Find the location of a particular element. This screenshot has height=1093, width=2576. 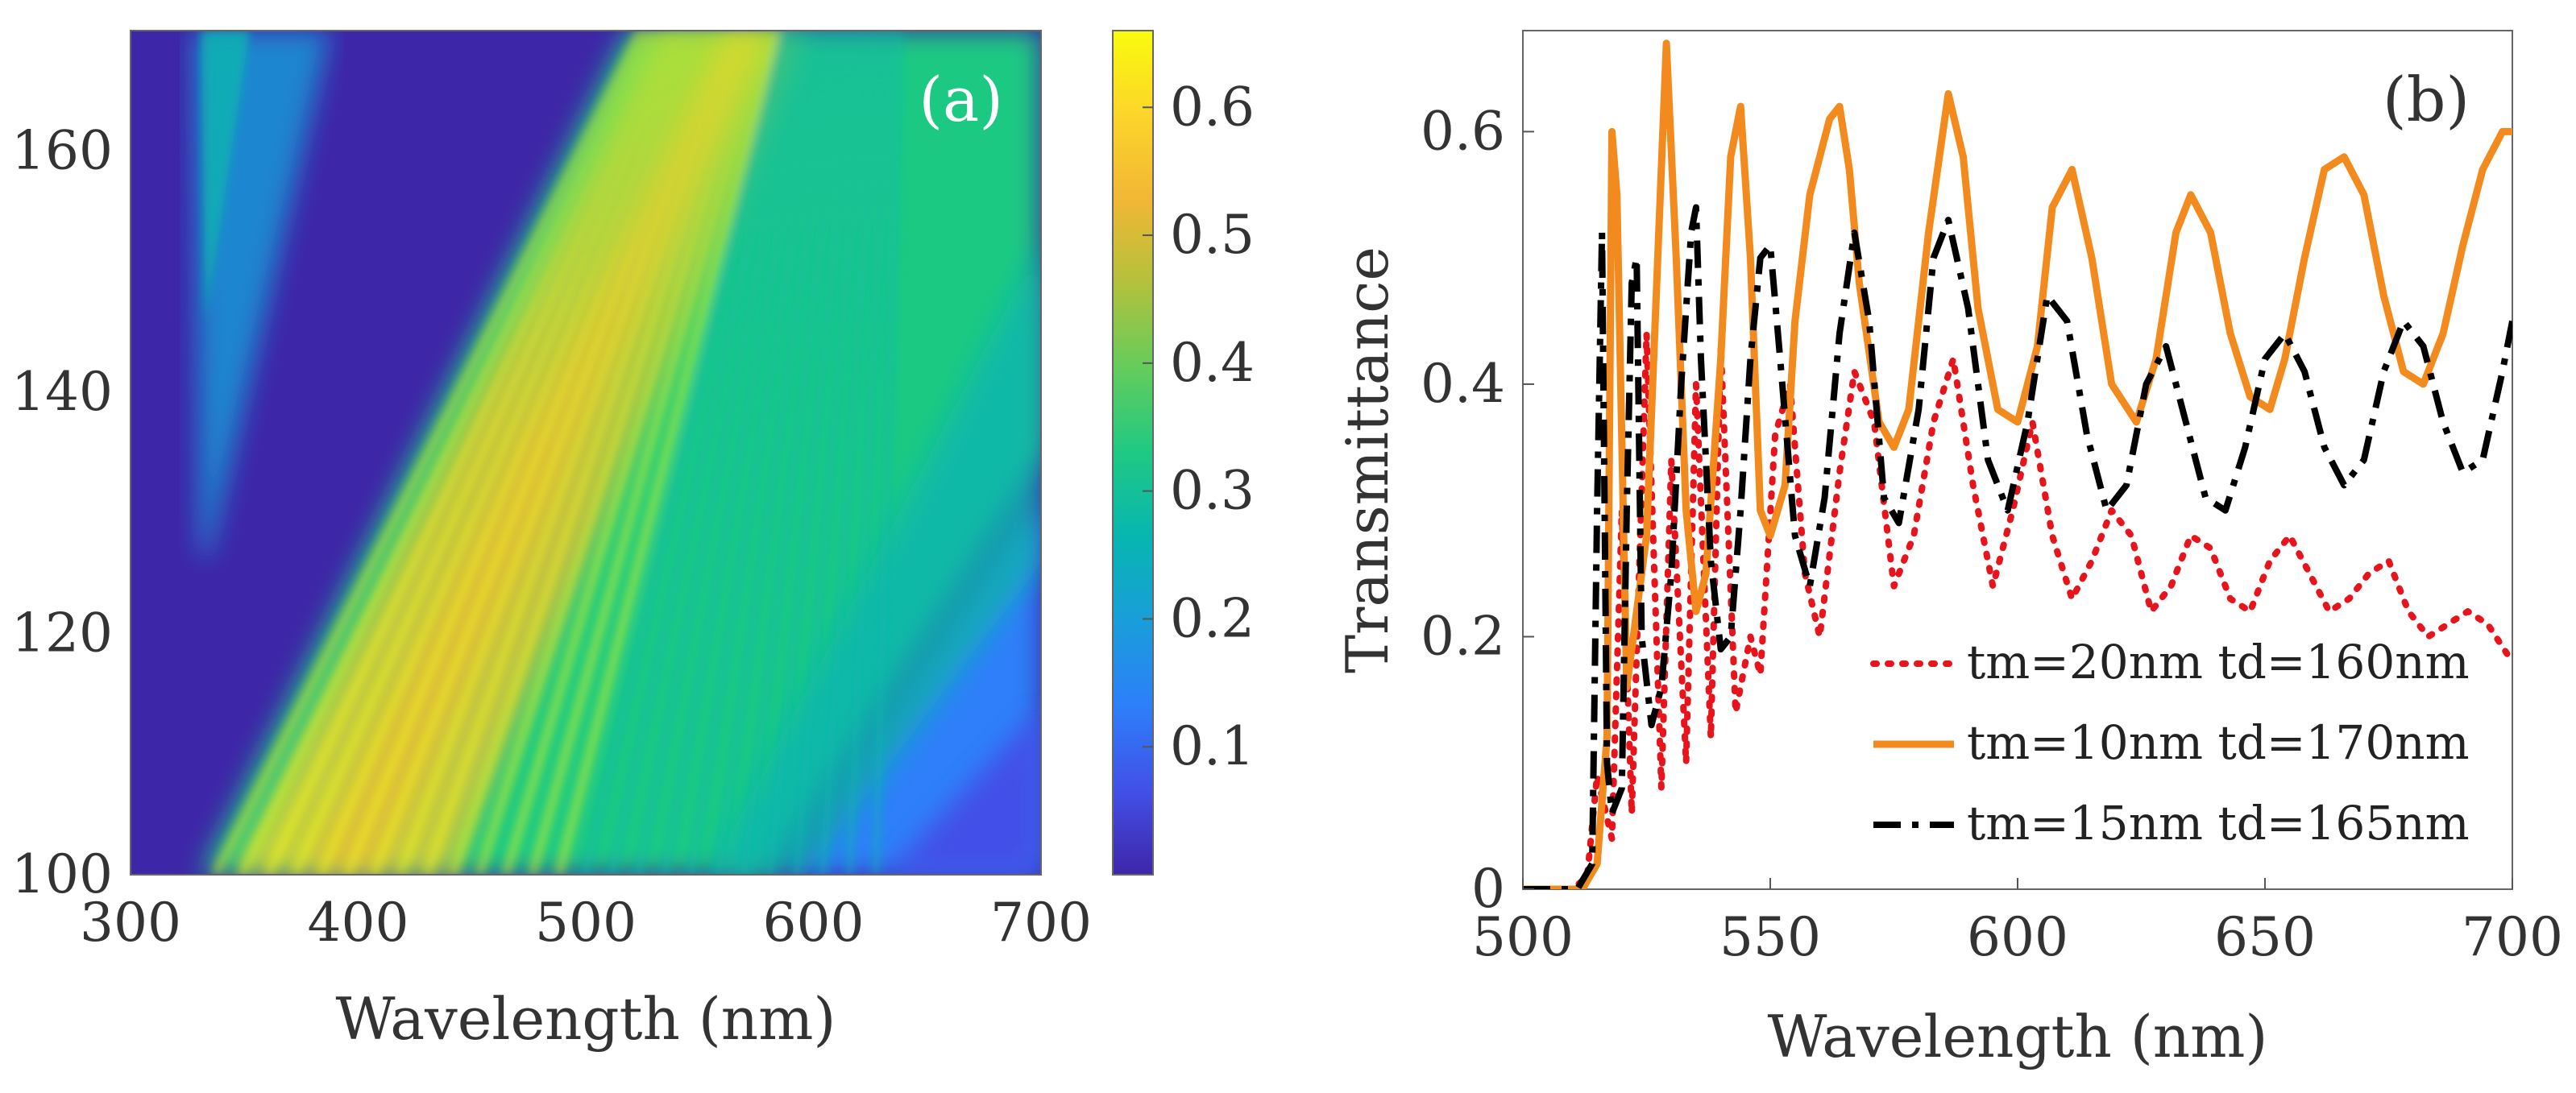

legend-label: tm=10nm td=170nm is located at coordinates (2218, 742).